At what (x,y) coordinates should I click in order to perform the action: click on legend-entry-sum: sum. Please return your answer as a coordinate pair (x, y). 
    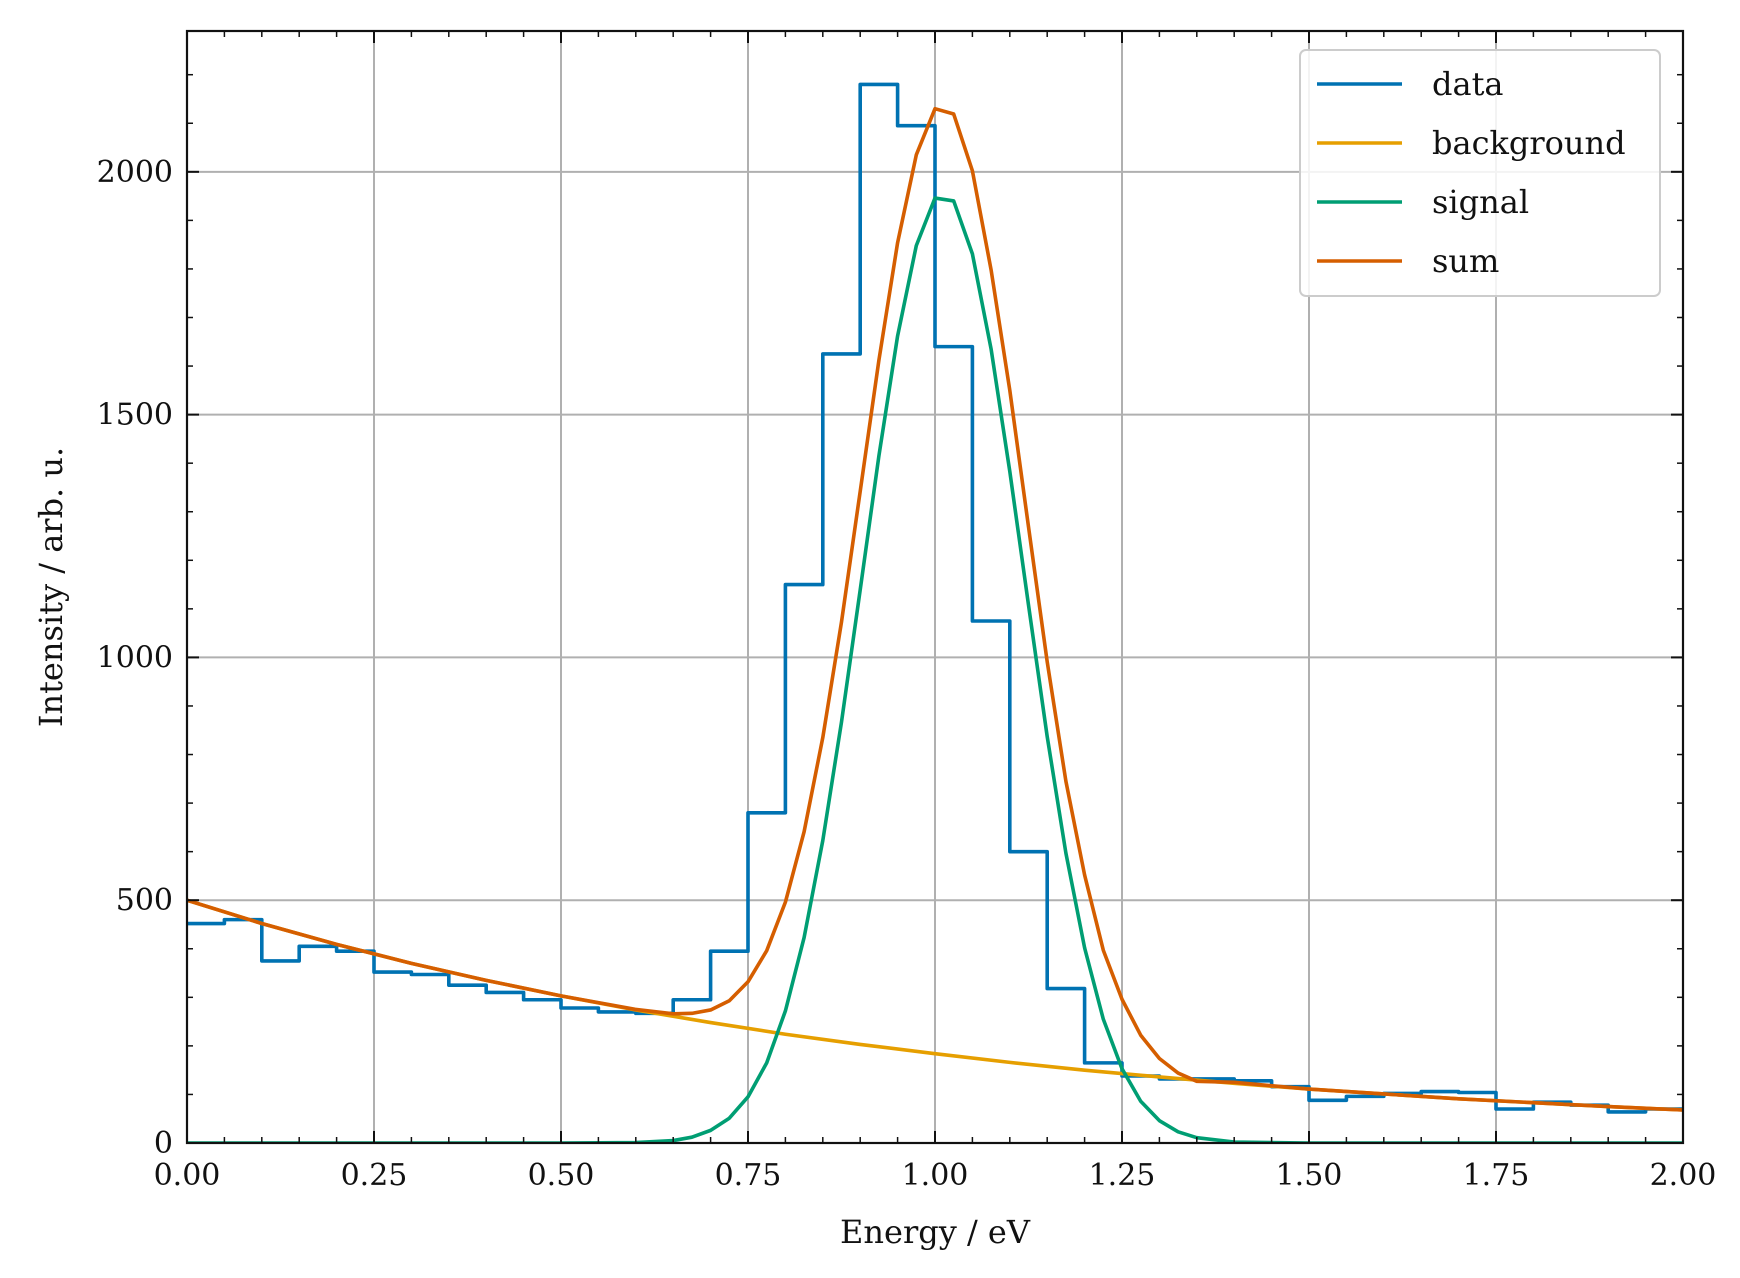
    Looking at the image, I should click on (1408, 261).